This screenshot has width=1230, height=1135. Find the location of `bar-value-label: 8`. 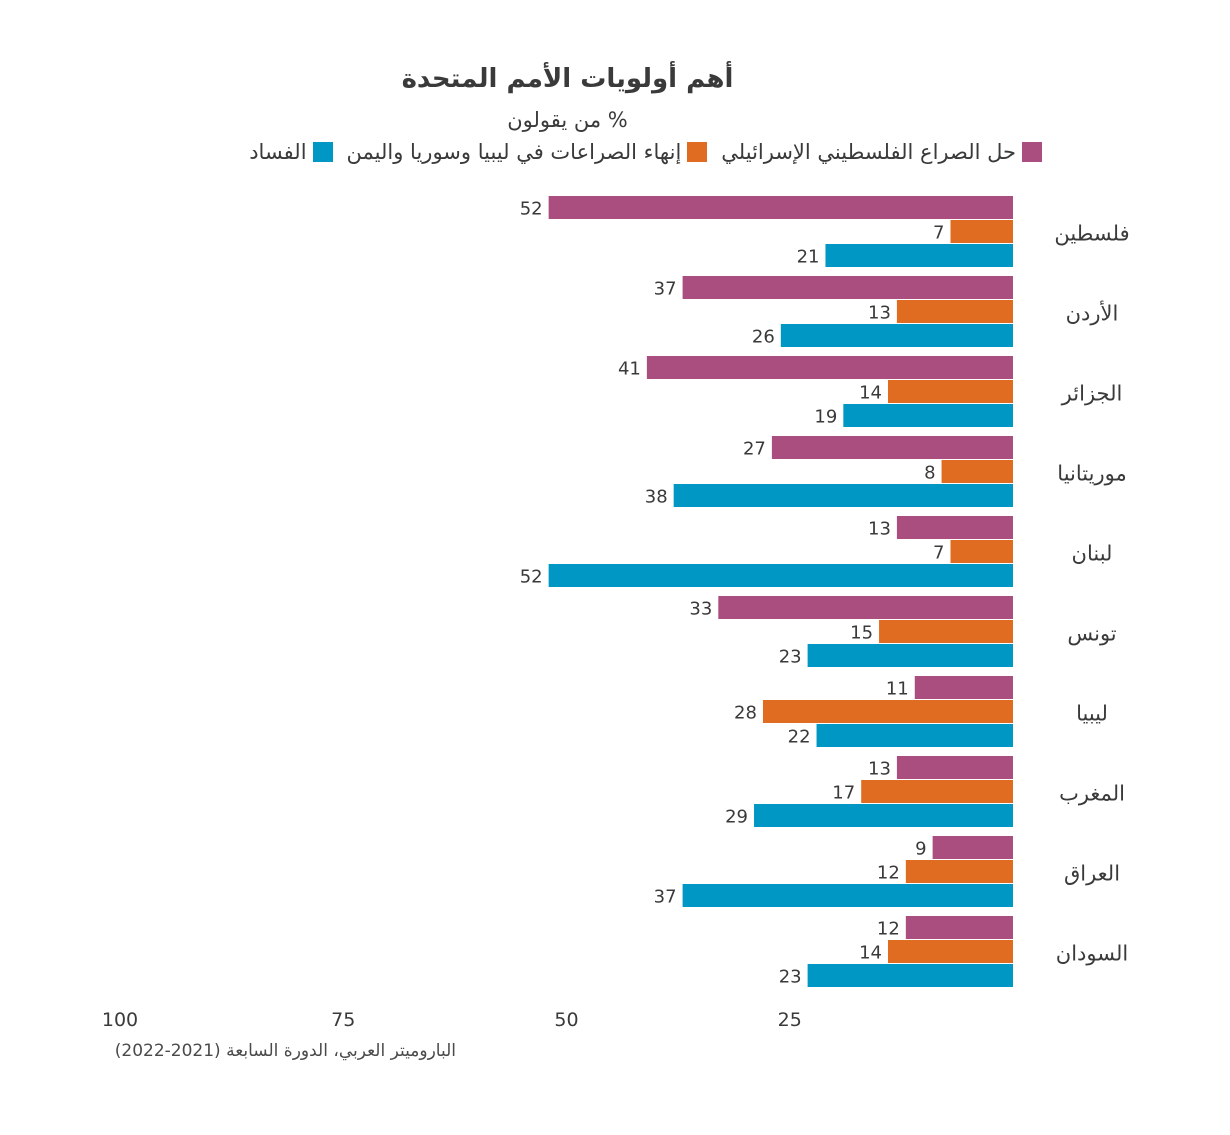

bar-value-label: 8 is located at coordinates (929, 473).